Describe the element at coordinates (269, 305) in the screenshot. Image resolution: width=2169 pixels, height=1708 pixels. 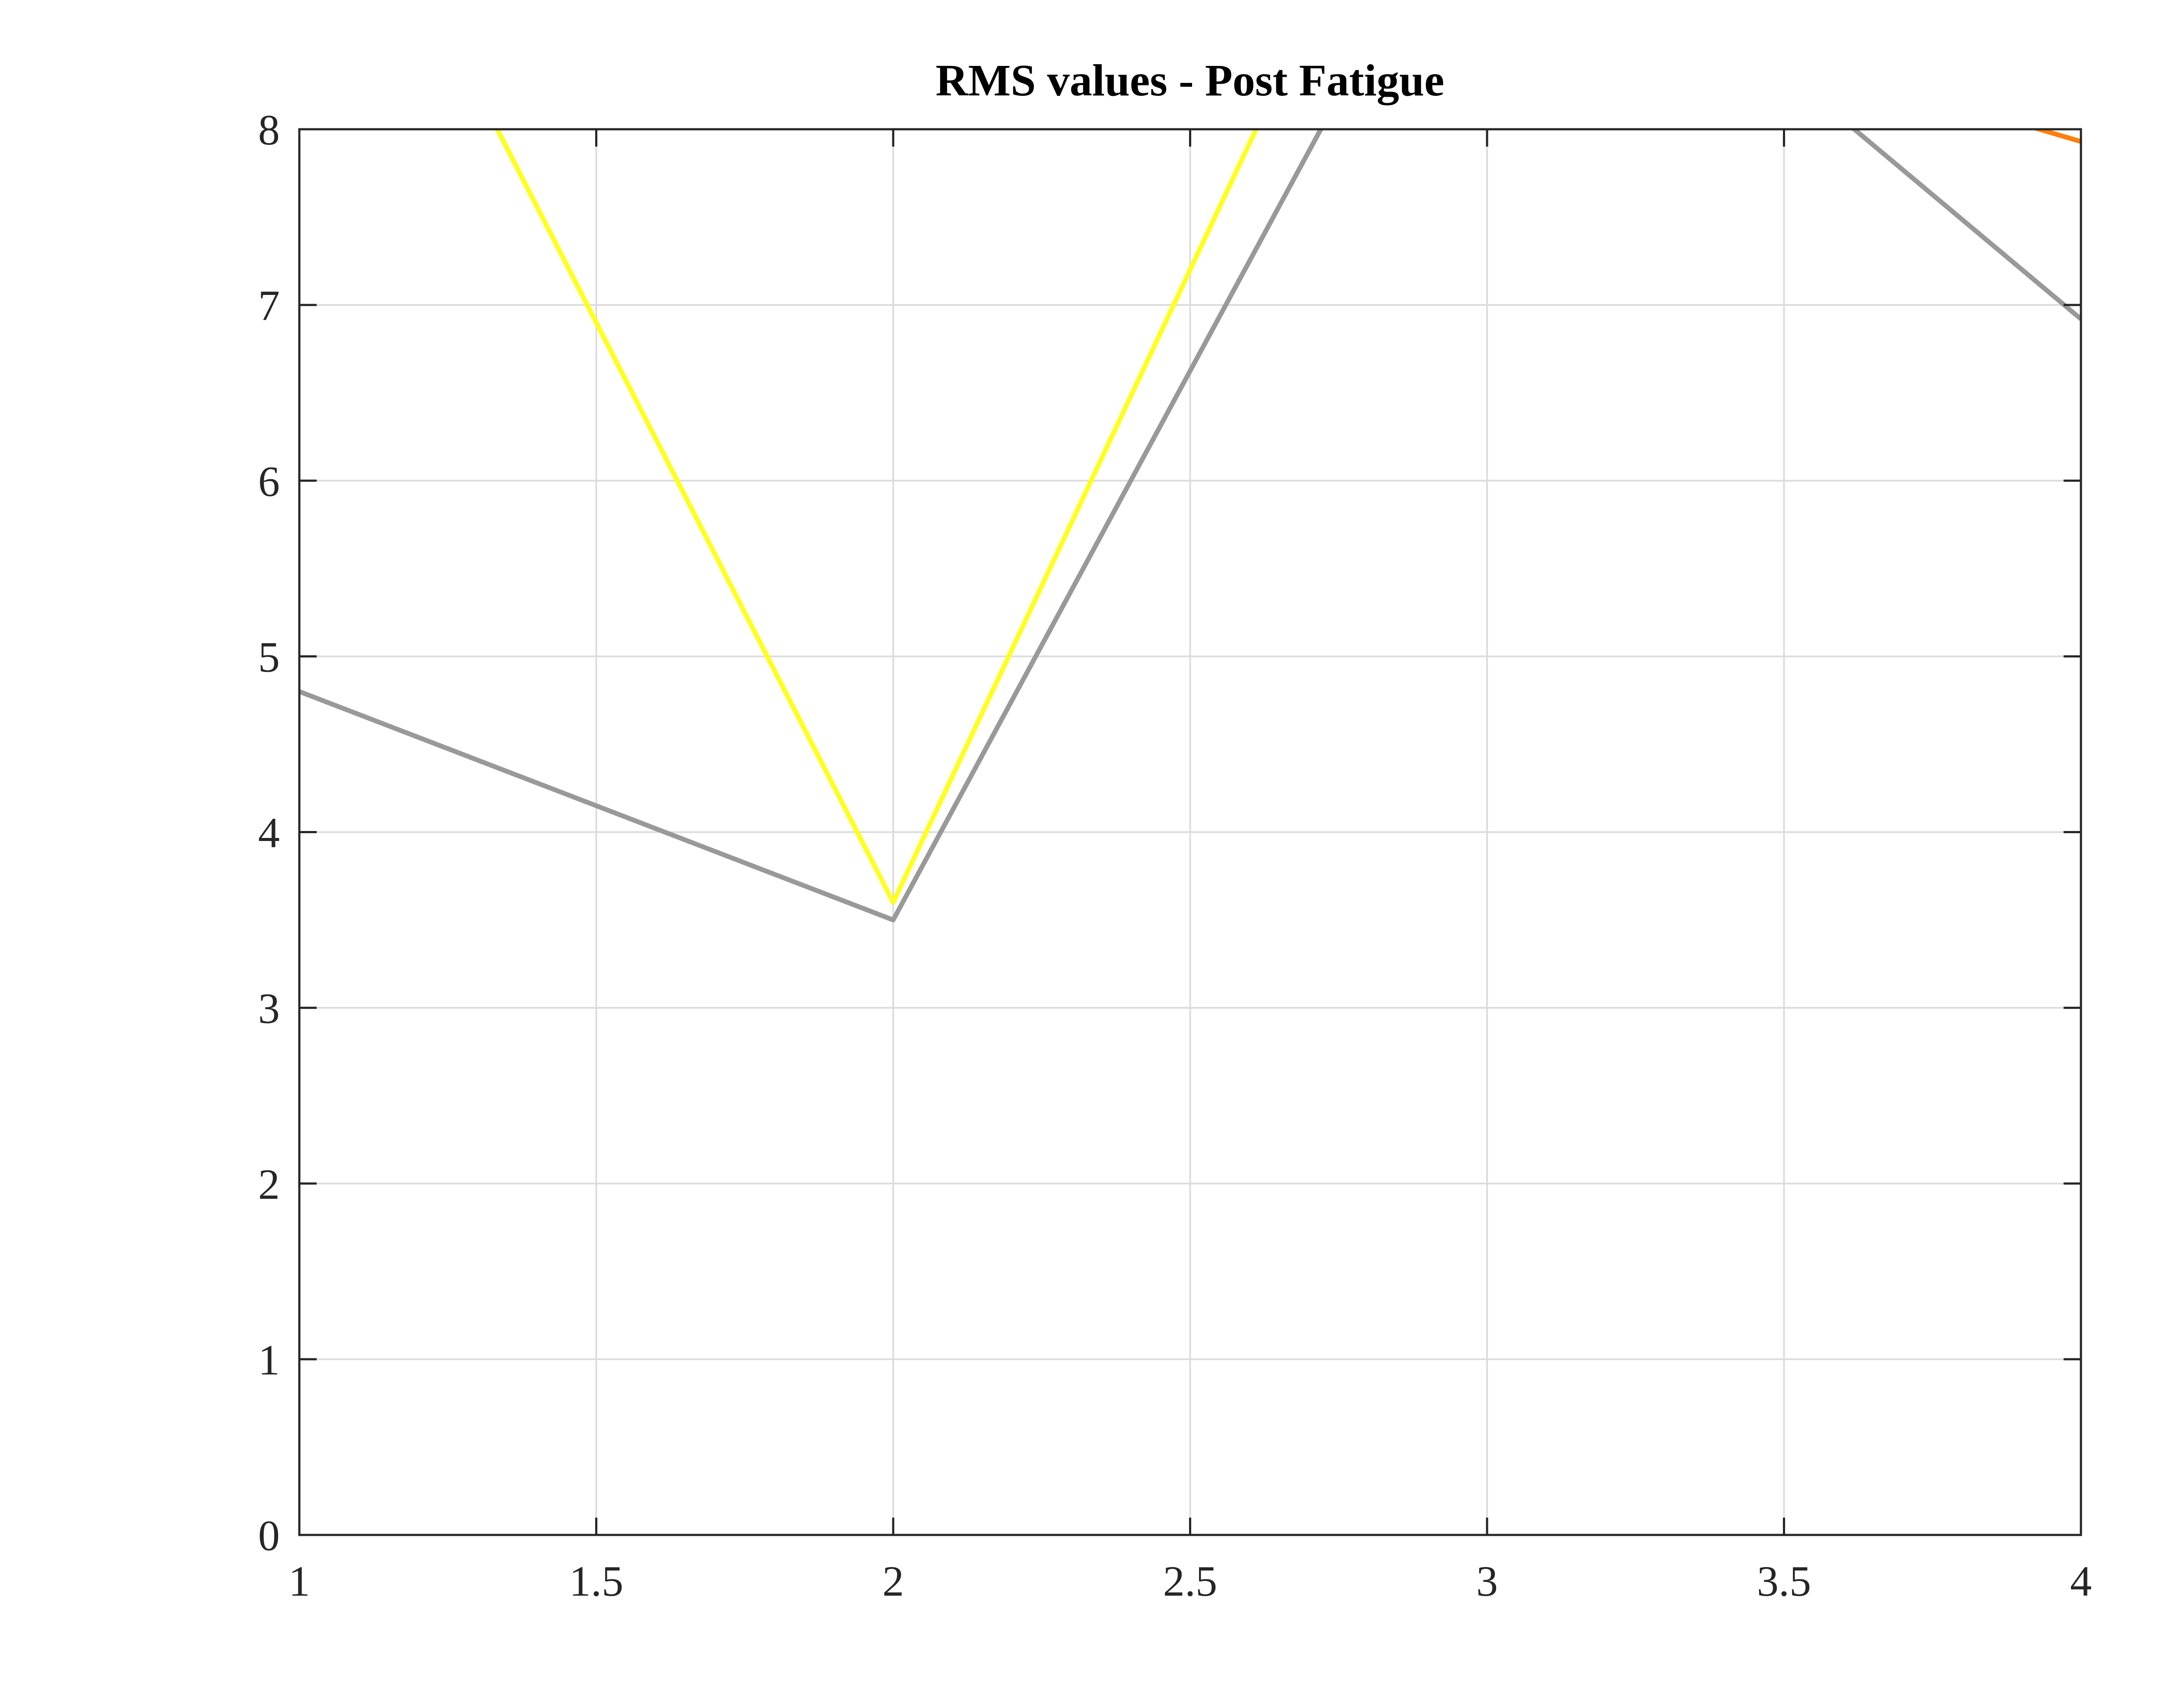
I see `y-tick-label: 7` at that location.